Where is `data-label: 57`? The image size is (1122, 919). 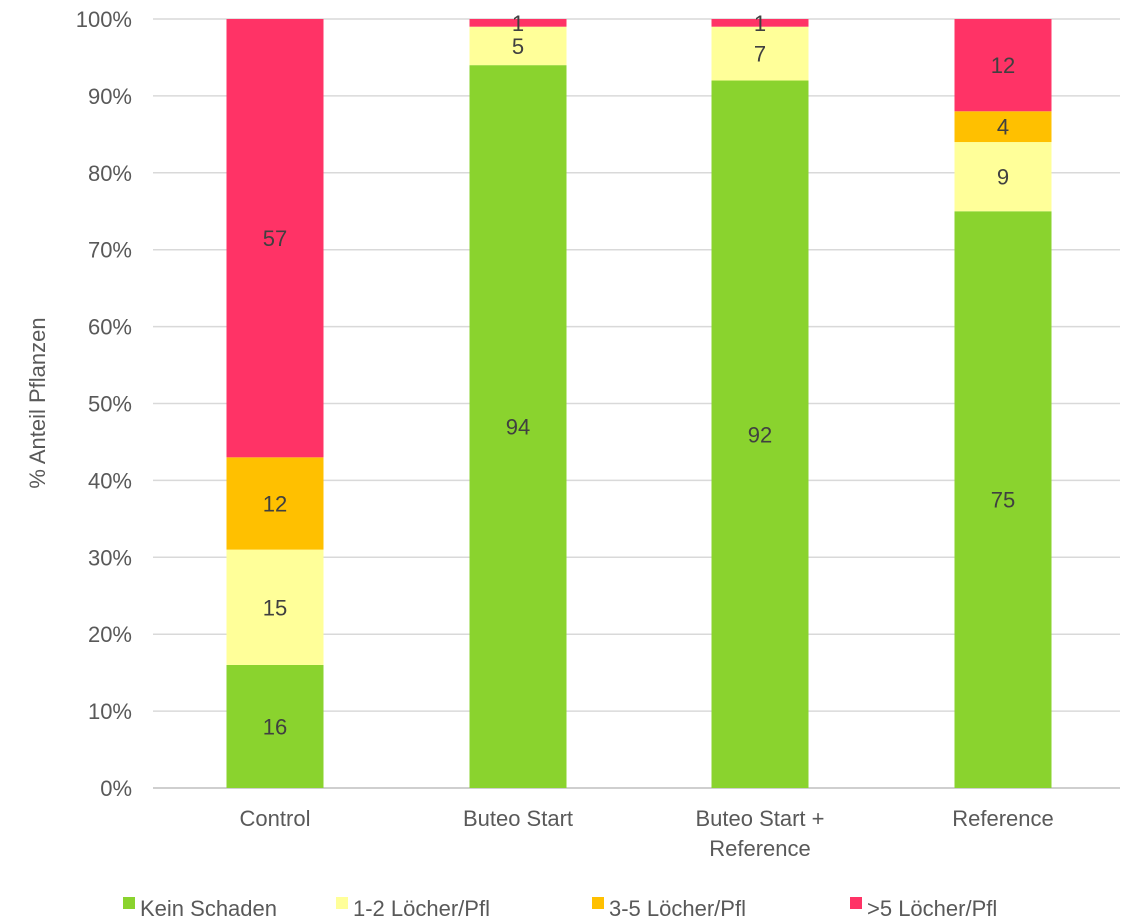 data-label: 57 is located at coordinates (275, 238).